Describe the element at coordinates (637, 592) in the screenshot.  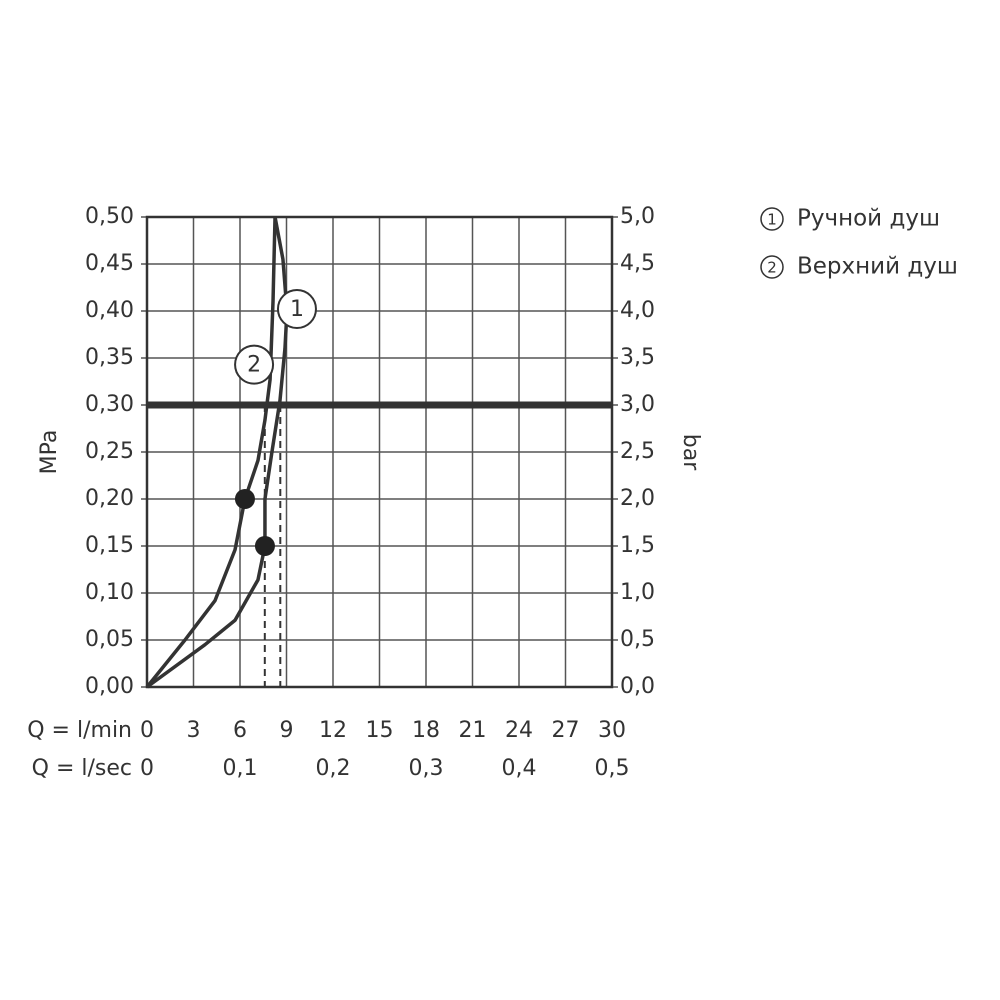
I see `y2-tick-label: 1,0` at that location.